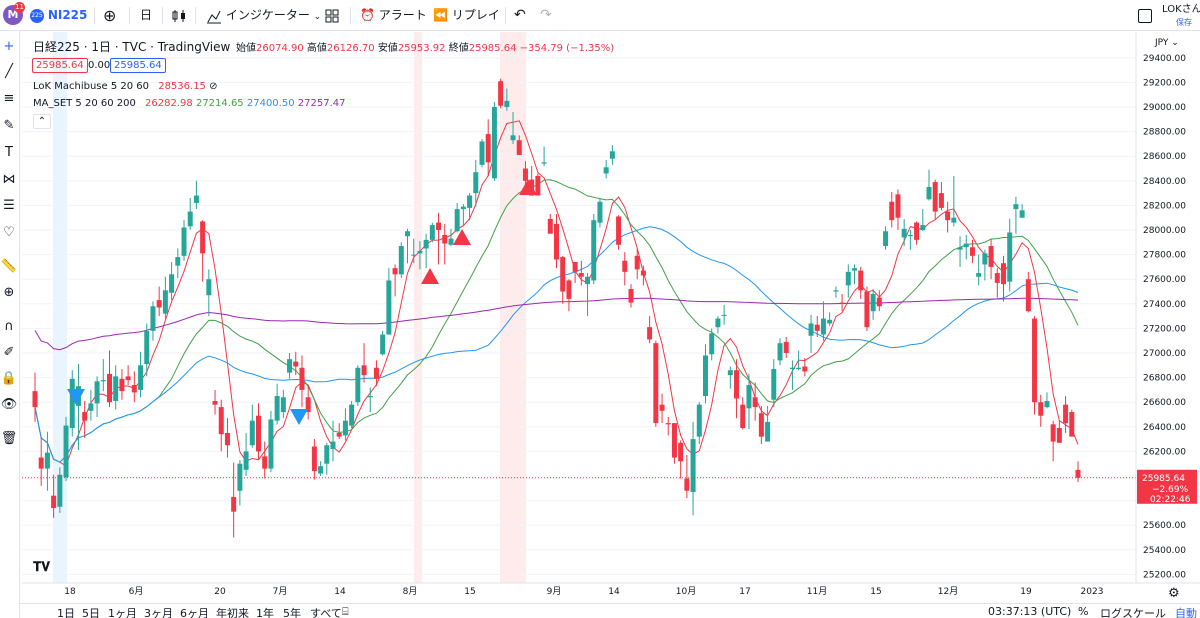  What do you see at coordinates (1164, 526) in the screenshot?
I see `price-tick: 25600.00` at bounding box center [1164, 526].